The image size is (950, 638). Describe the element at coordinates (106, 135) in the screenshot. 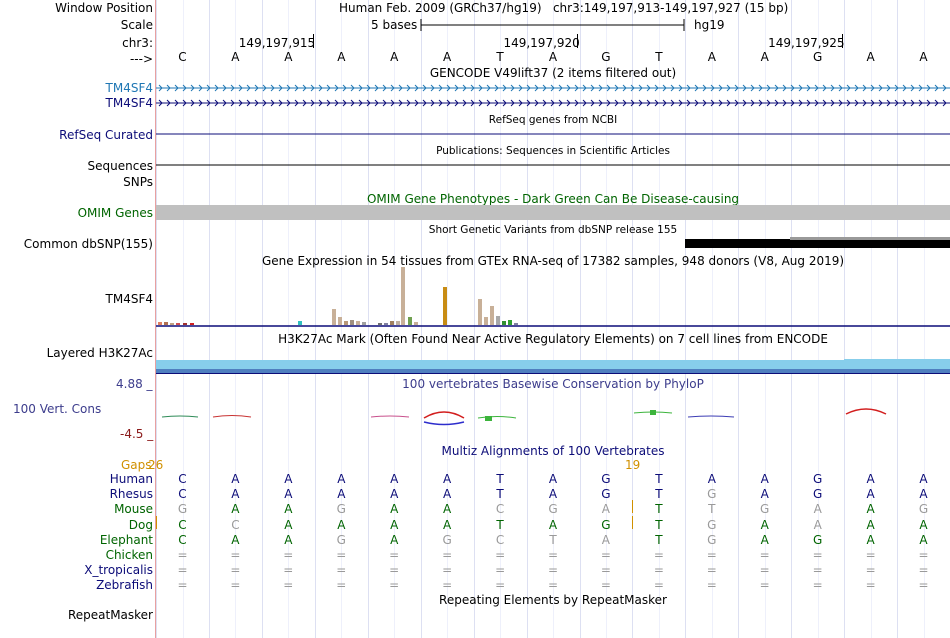

I see `refseq-track-label: RefSeq Curated` at that location.